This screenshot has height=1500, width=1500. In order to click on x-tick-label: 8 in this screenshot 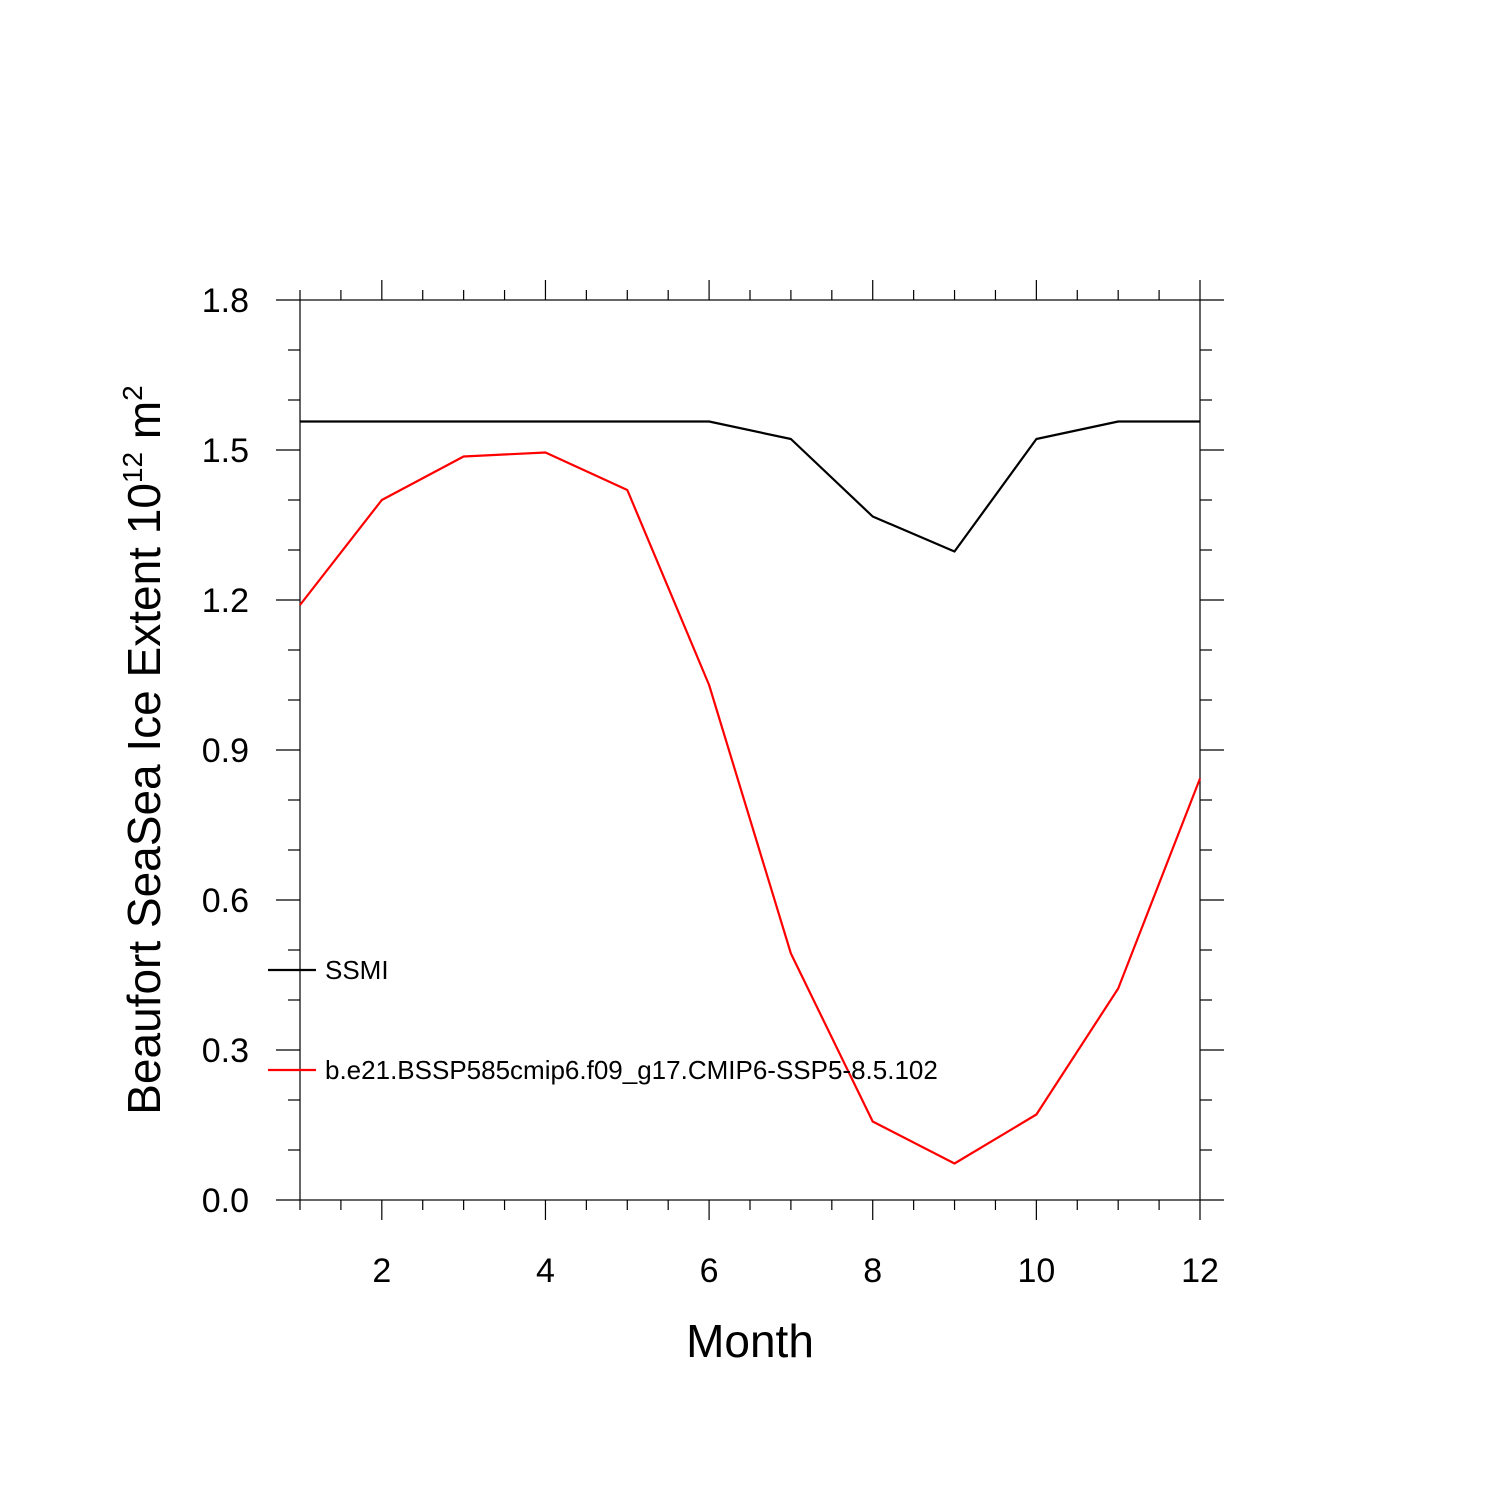, I will do `click(872, 1271)`.